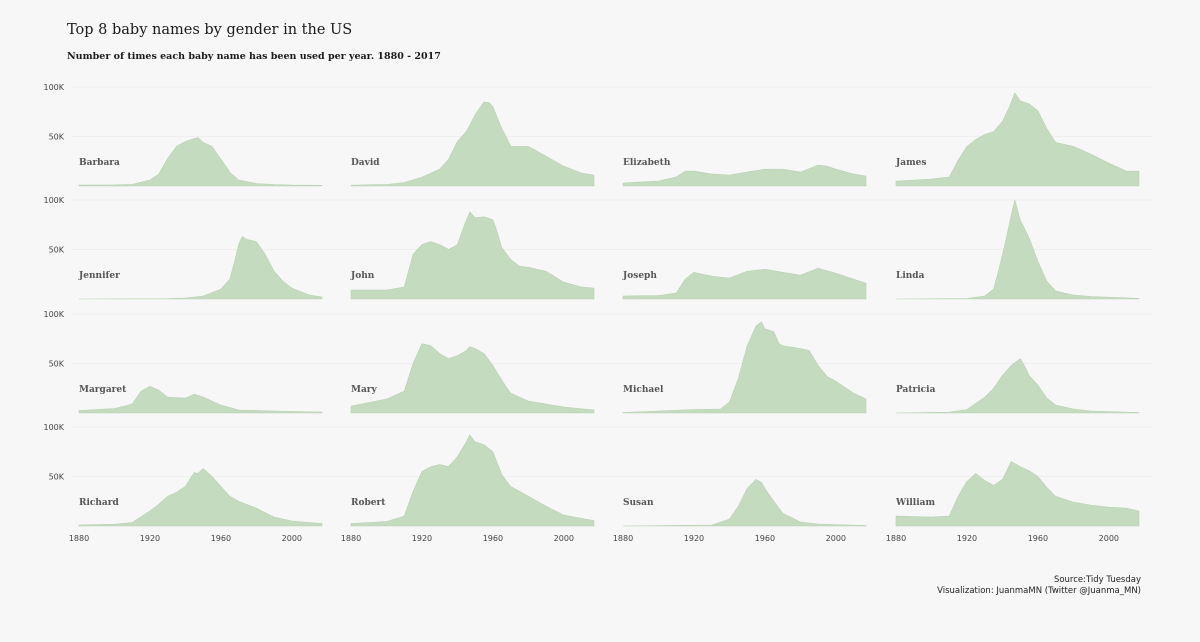 The width and height of the screenshot is (1200, 642). I want to click on area-elizabeth, so click(744, 175).